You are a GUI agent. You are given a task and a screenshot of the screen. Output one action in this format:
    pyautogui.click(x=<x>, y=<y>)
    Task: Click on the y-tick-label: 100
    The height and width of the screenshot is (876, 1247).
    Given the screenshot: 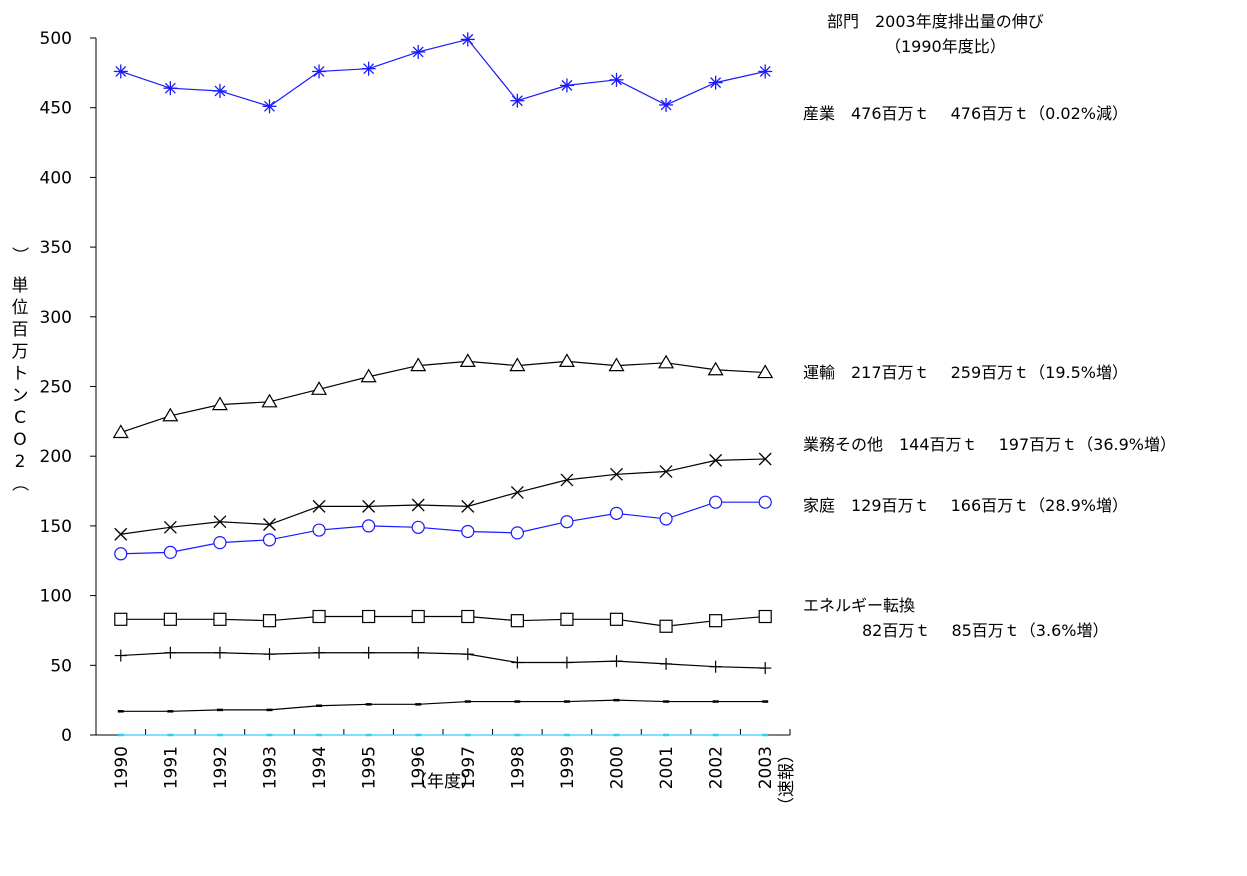 What is the action you would take?
    pyautogui.click(x=56, y=597)
    